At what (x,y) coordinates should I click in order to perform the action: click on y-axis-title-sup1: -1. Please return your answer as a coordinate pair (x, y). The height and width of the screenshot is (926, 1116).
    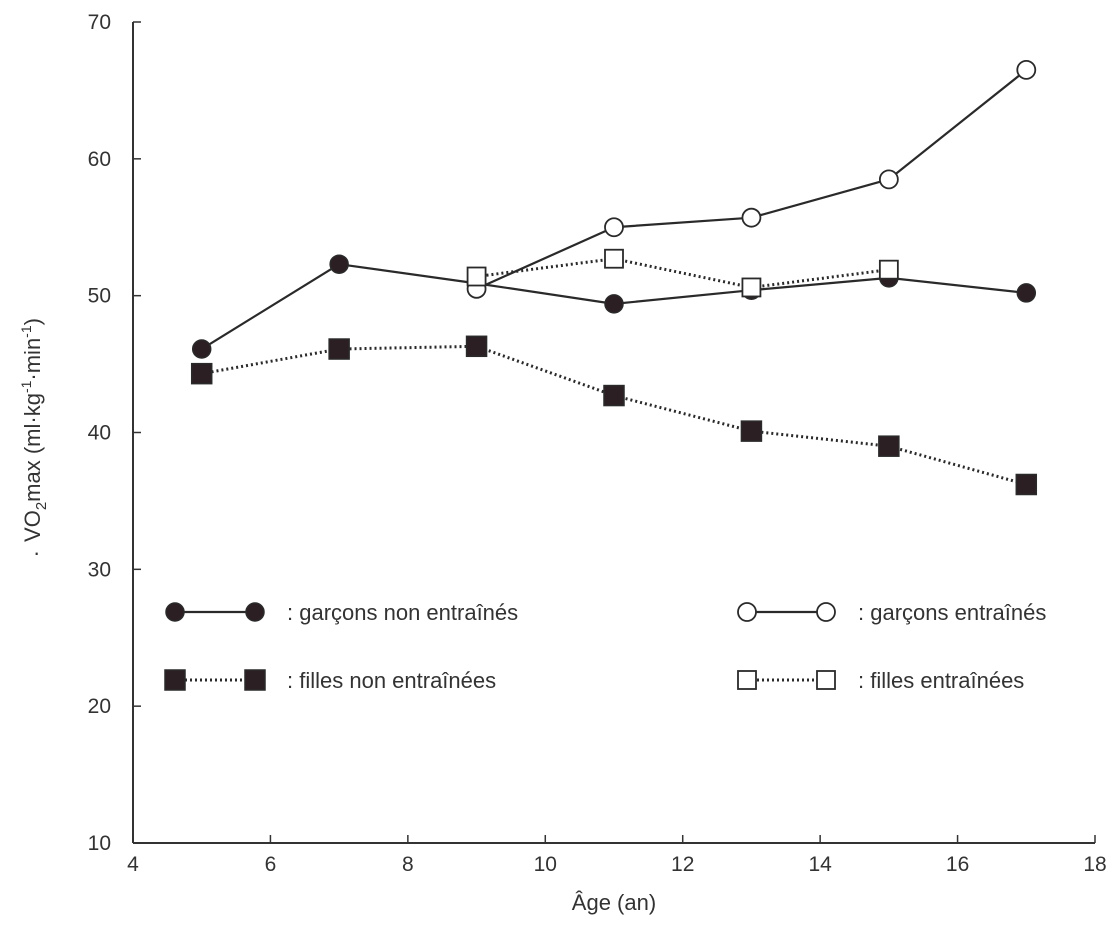
    Looking at the image, I should click on (26, 386).